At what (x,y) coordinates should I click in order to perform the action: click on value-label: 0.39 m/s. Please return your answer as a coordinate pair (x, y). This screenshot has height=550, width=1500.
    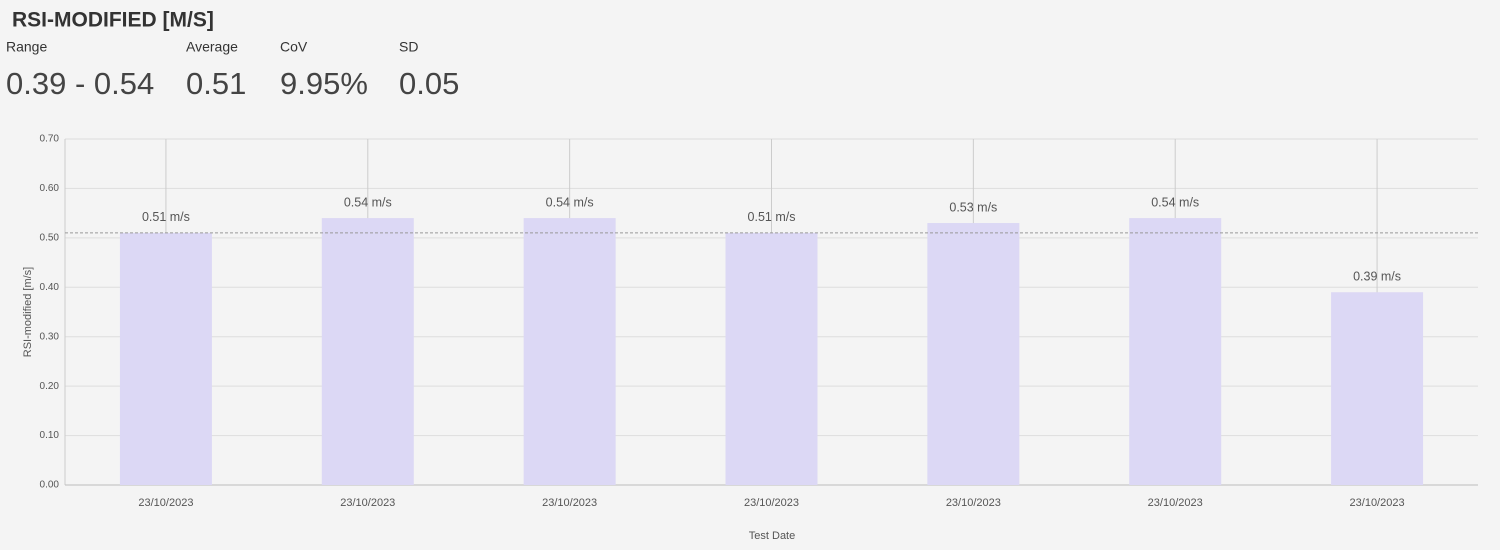
    Looking at the image, I should click on (1377, 277).